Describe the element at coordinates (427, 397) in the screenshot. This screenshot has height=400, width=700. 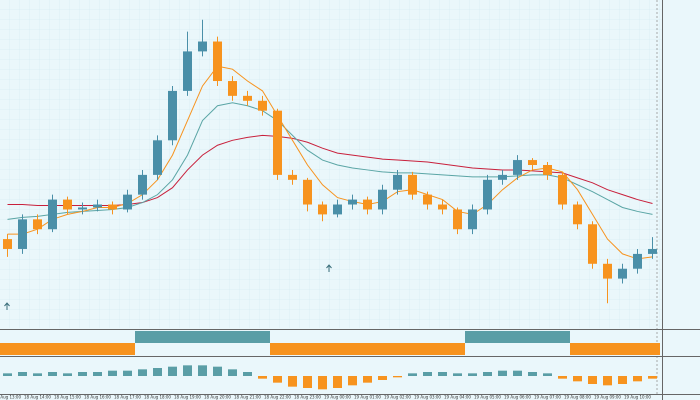
I see `x-tick-label: 19 Aug 03:00` at that location.